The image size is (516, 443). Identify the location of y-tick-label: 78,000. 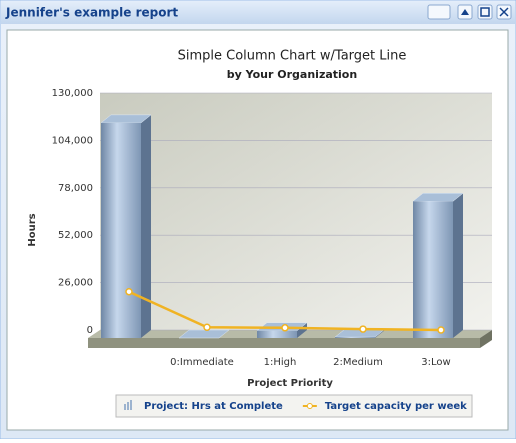
(75, 188).